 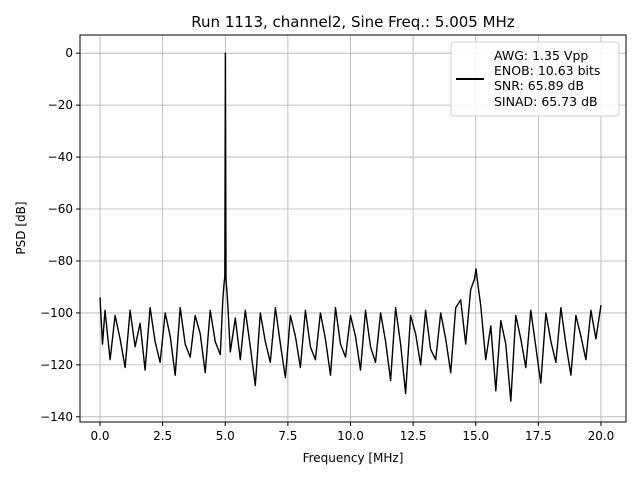 I want to click on legend-line-snr: SNR: 65.89 dB, so click(x=539, y=85).